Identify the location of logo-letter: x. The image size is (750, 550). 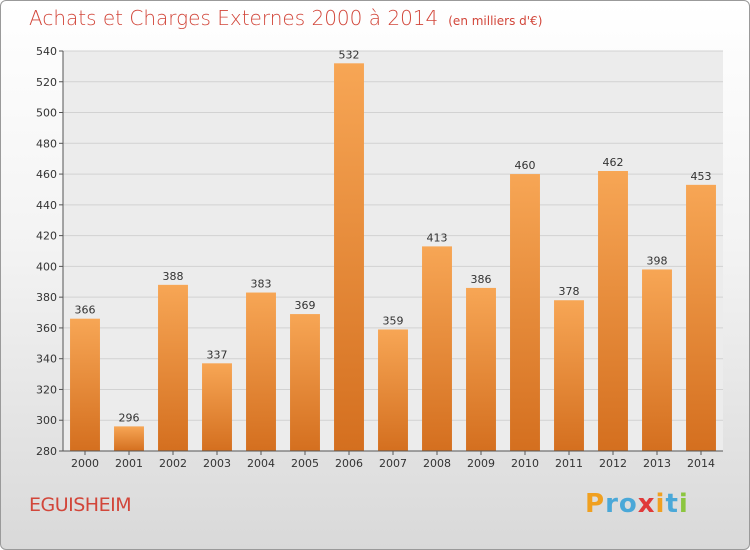
(646, 504).